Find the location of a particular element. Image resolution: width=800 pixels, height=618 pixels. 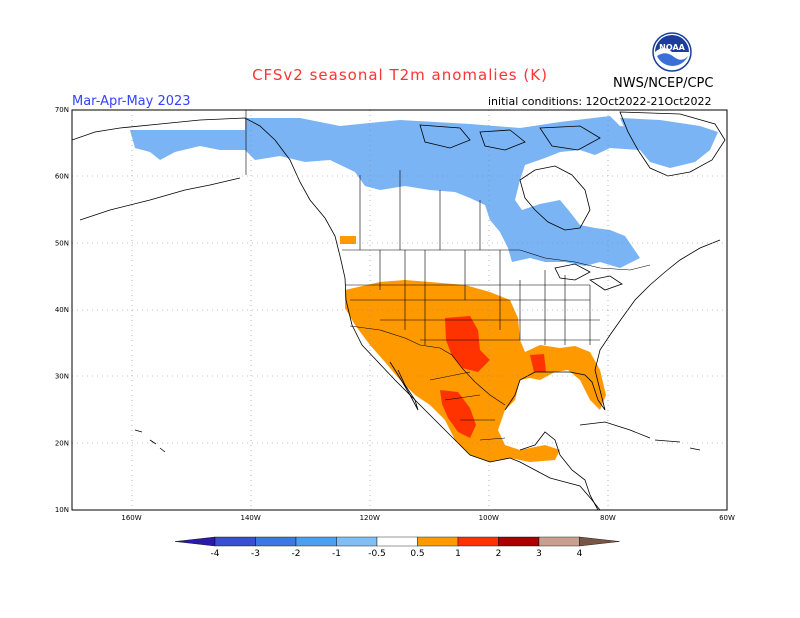

lat-tick-label: 10N is located at coordinates (62, 510).